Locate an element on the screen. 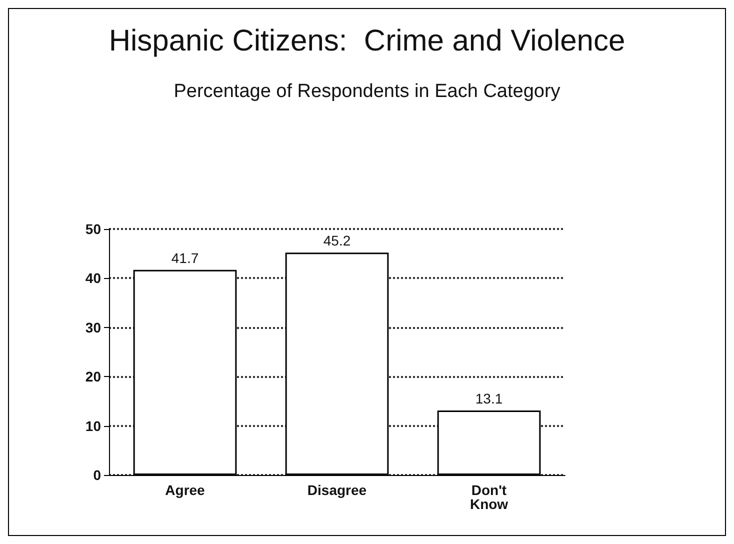  y-tick-label: 50 is located at coordinates (93, 229).